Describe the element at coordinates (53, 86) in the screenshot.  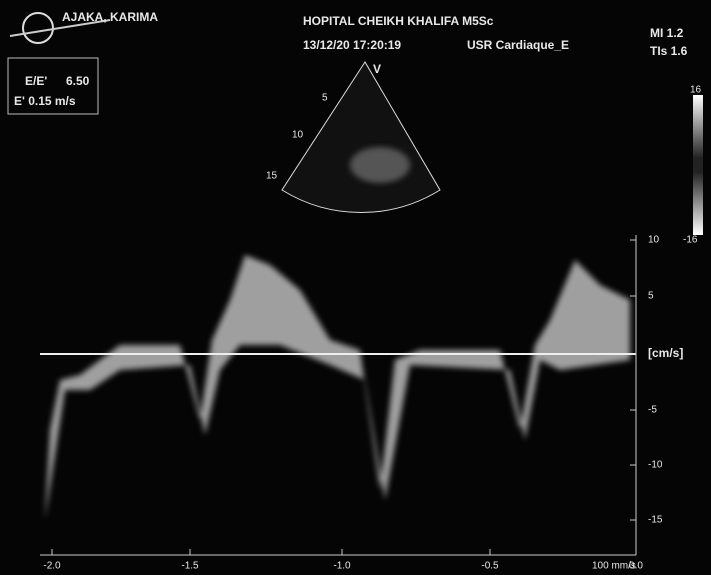
I see `measure-box` at that location.